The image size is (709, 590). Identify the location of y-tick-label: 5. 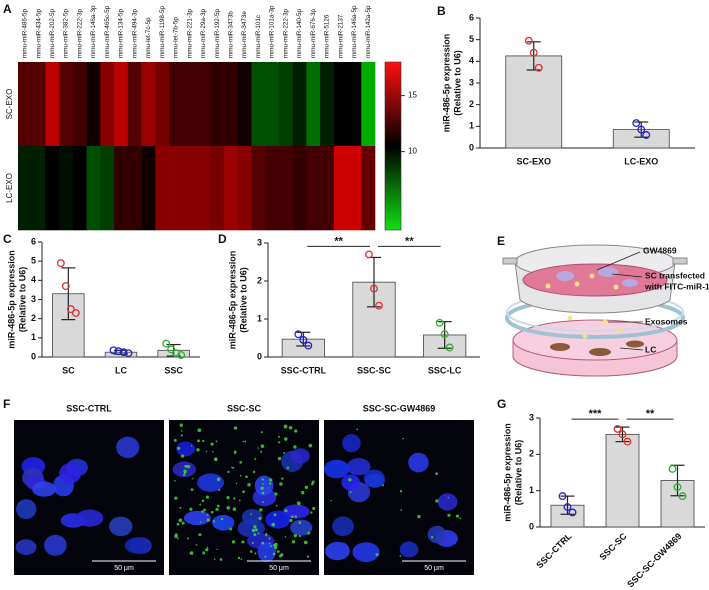
(33, 261).